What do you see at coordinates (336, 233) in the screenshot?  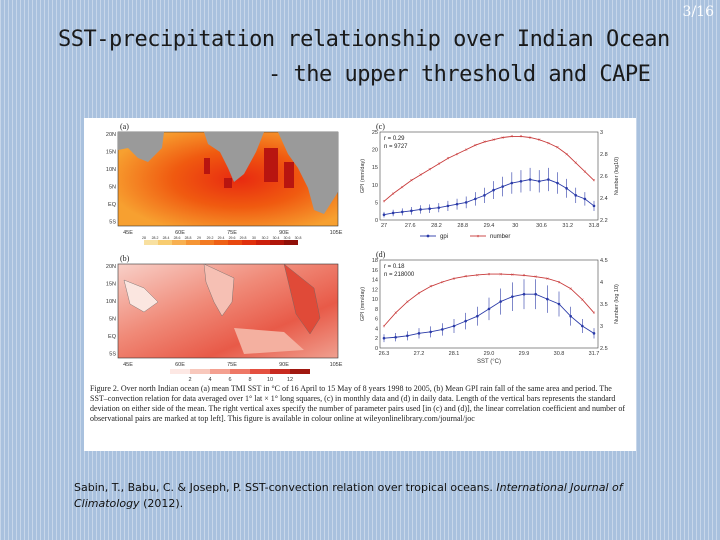 I see `map-a-lon-label: 105E` at bounding box center [336, 233].